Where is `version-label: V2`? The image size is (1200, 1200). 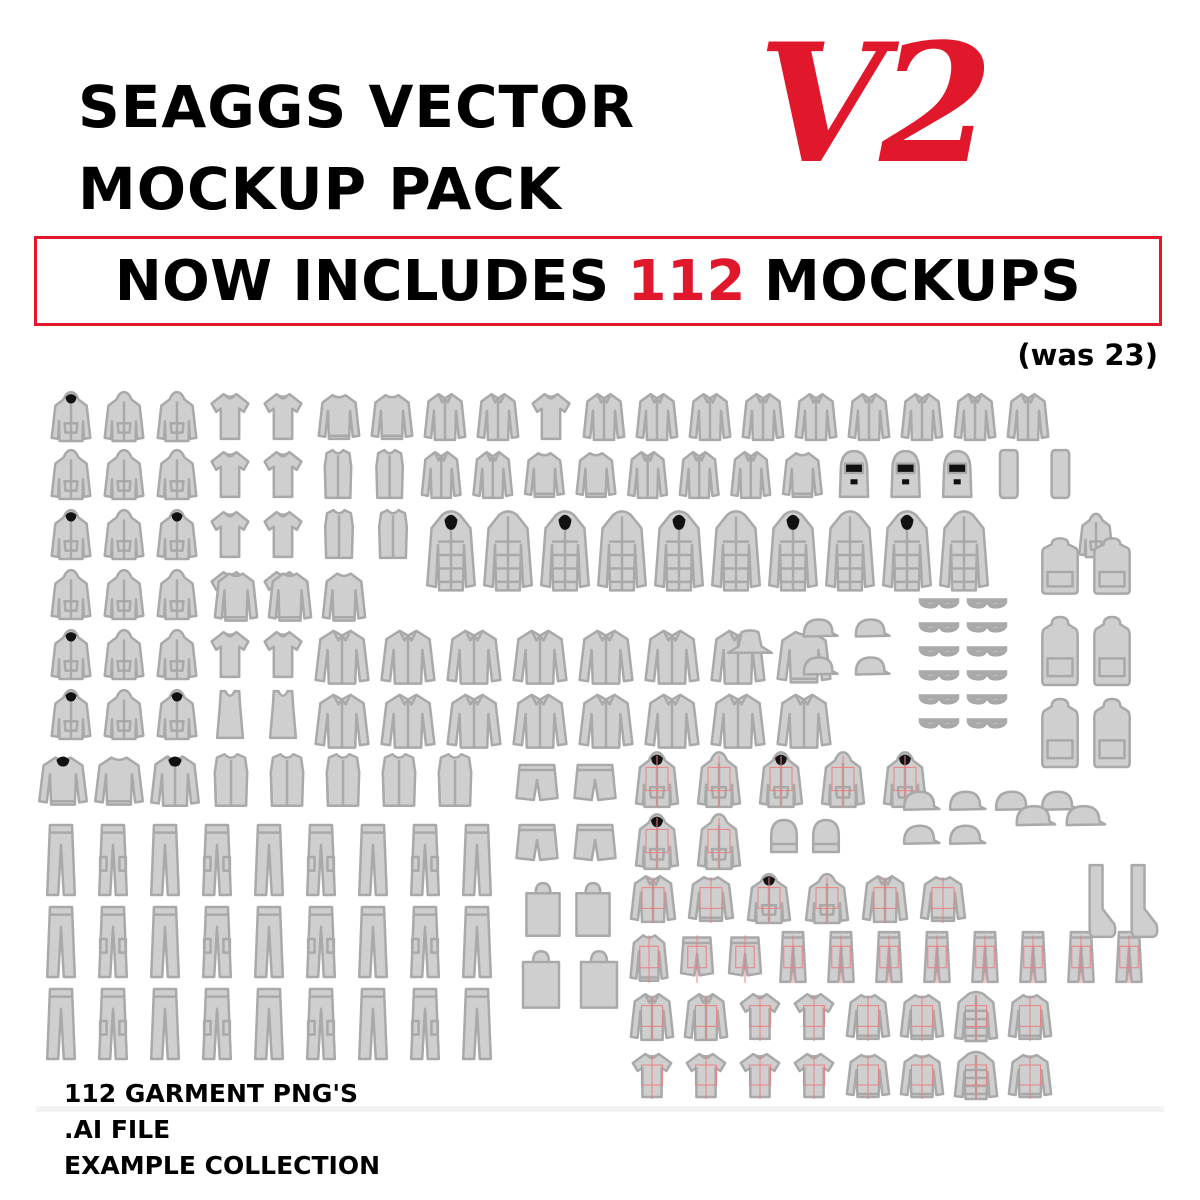
version-label: V2 is located at coordinates (875, 103).